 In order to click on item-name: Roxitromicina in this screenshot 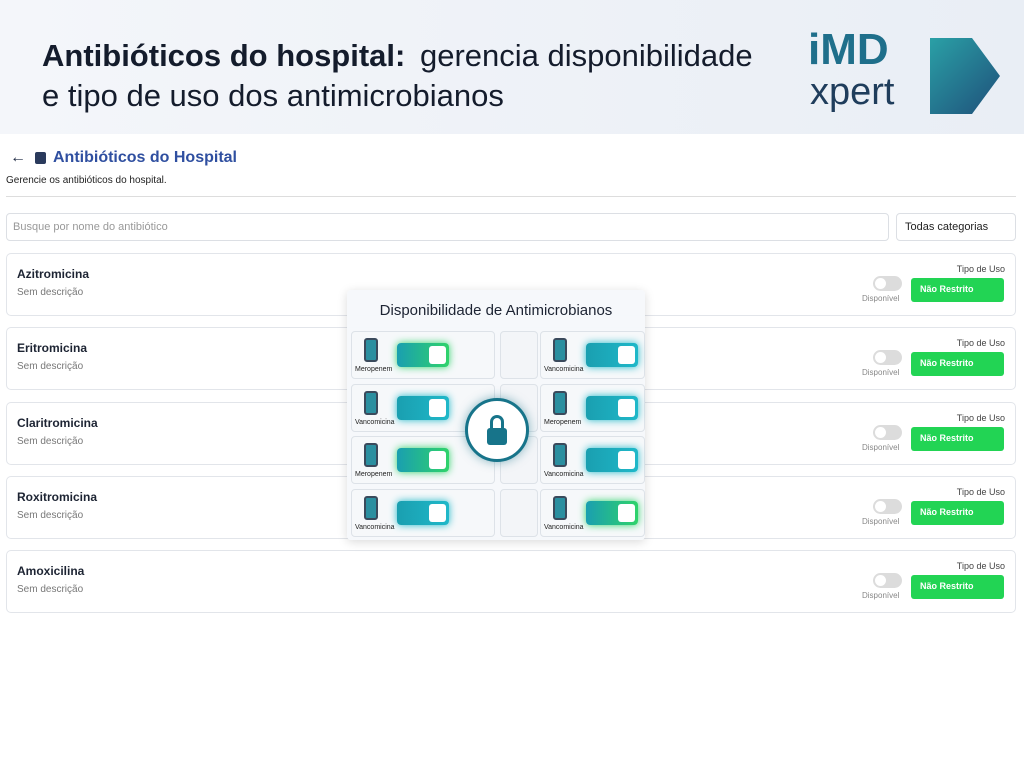, I will do `click(57, 496)`.